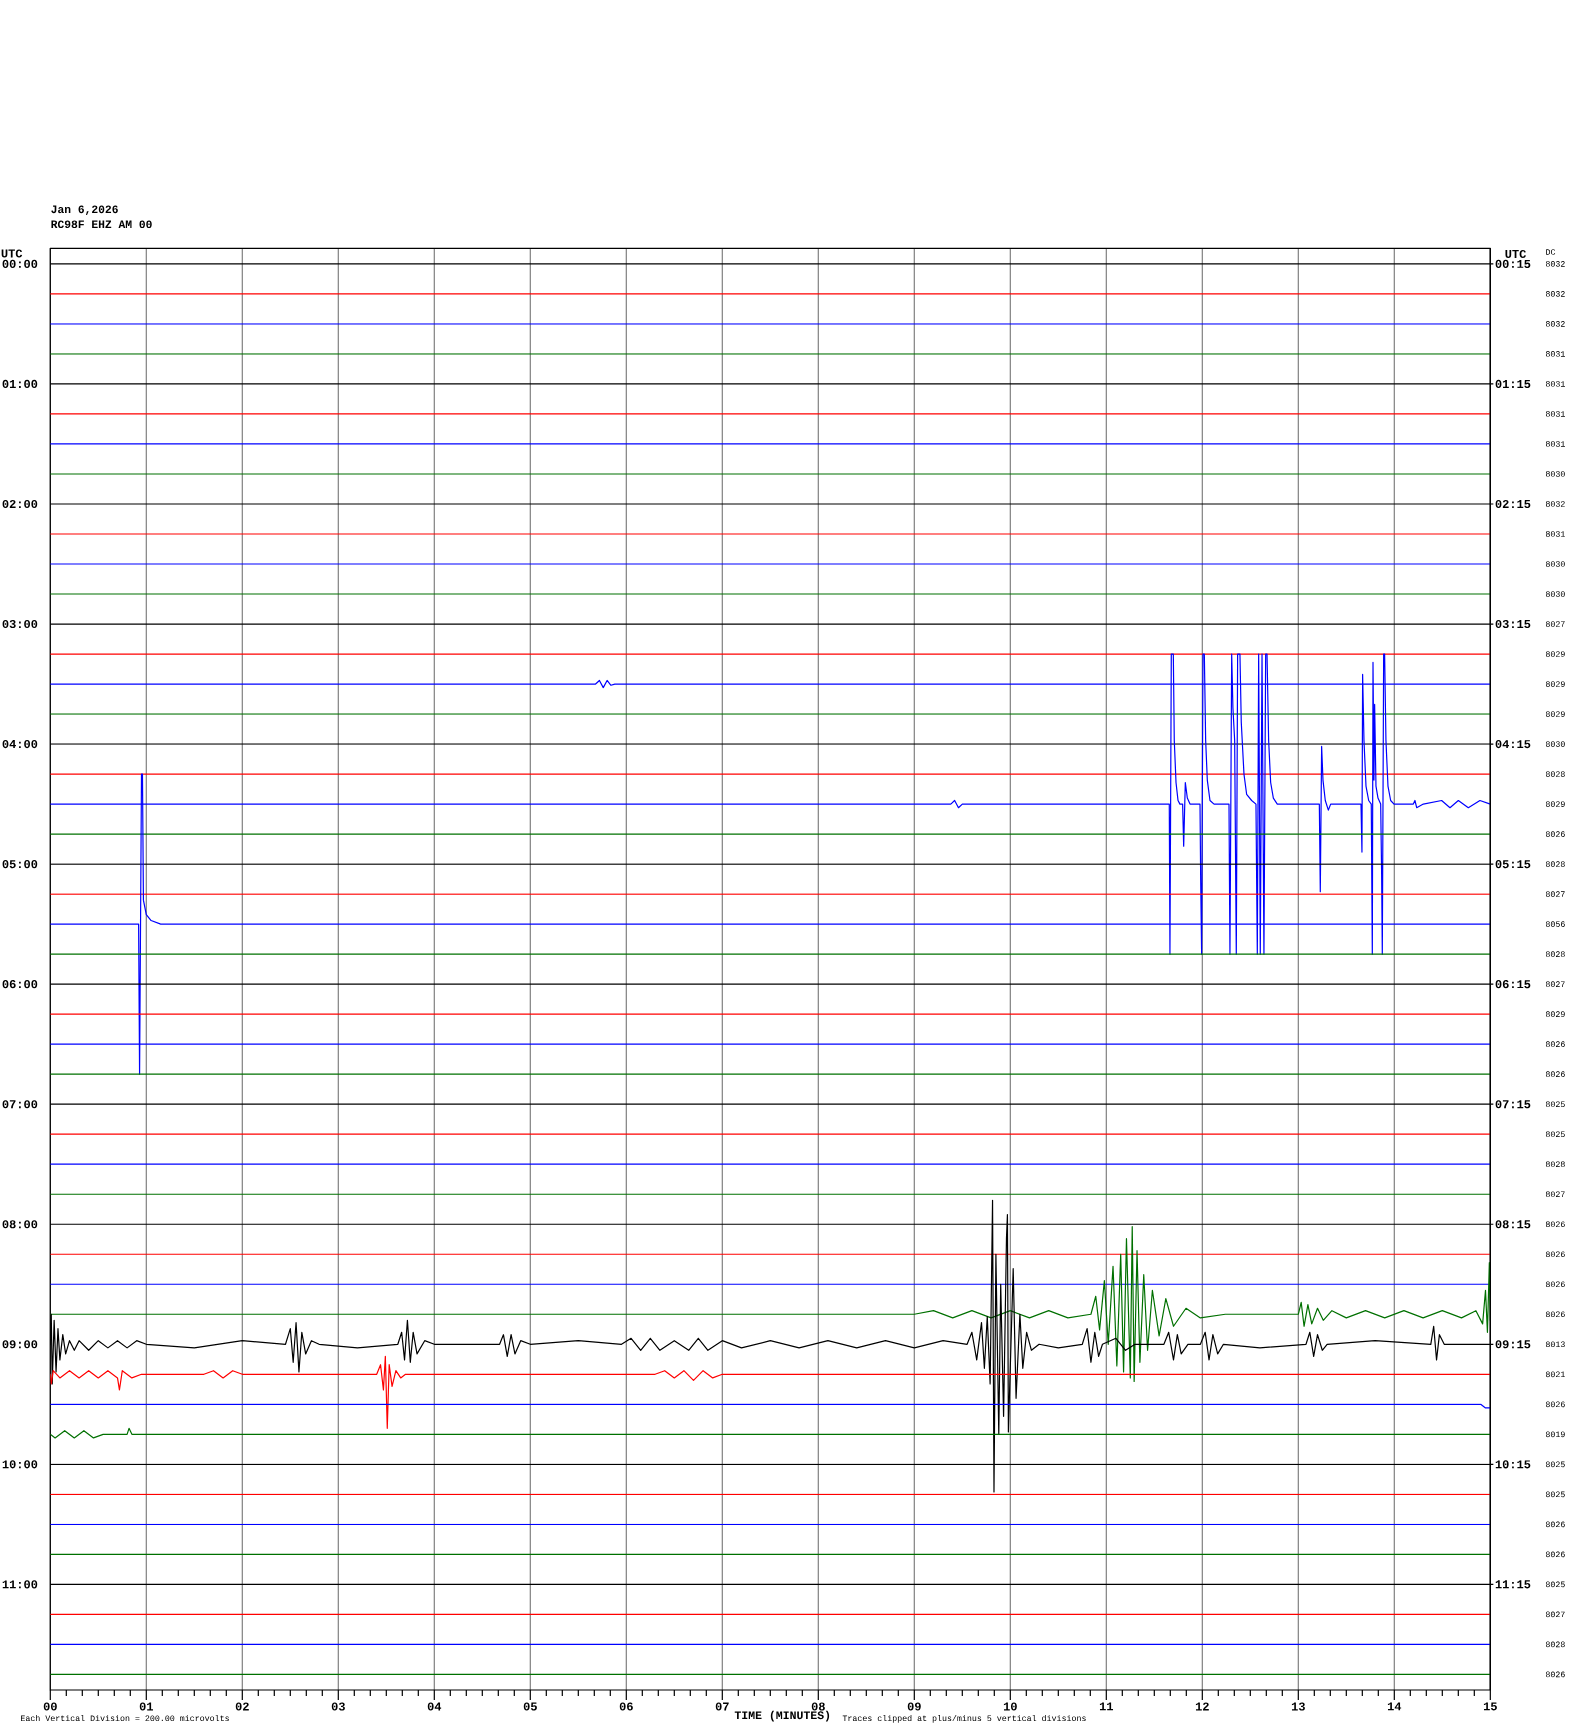  I want to click on text: 8019, so click(1555, 1434).